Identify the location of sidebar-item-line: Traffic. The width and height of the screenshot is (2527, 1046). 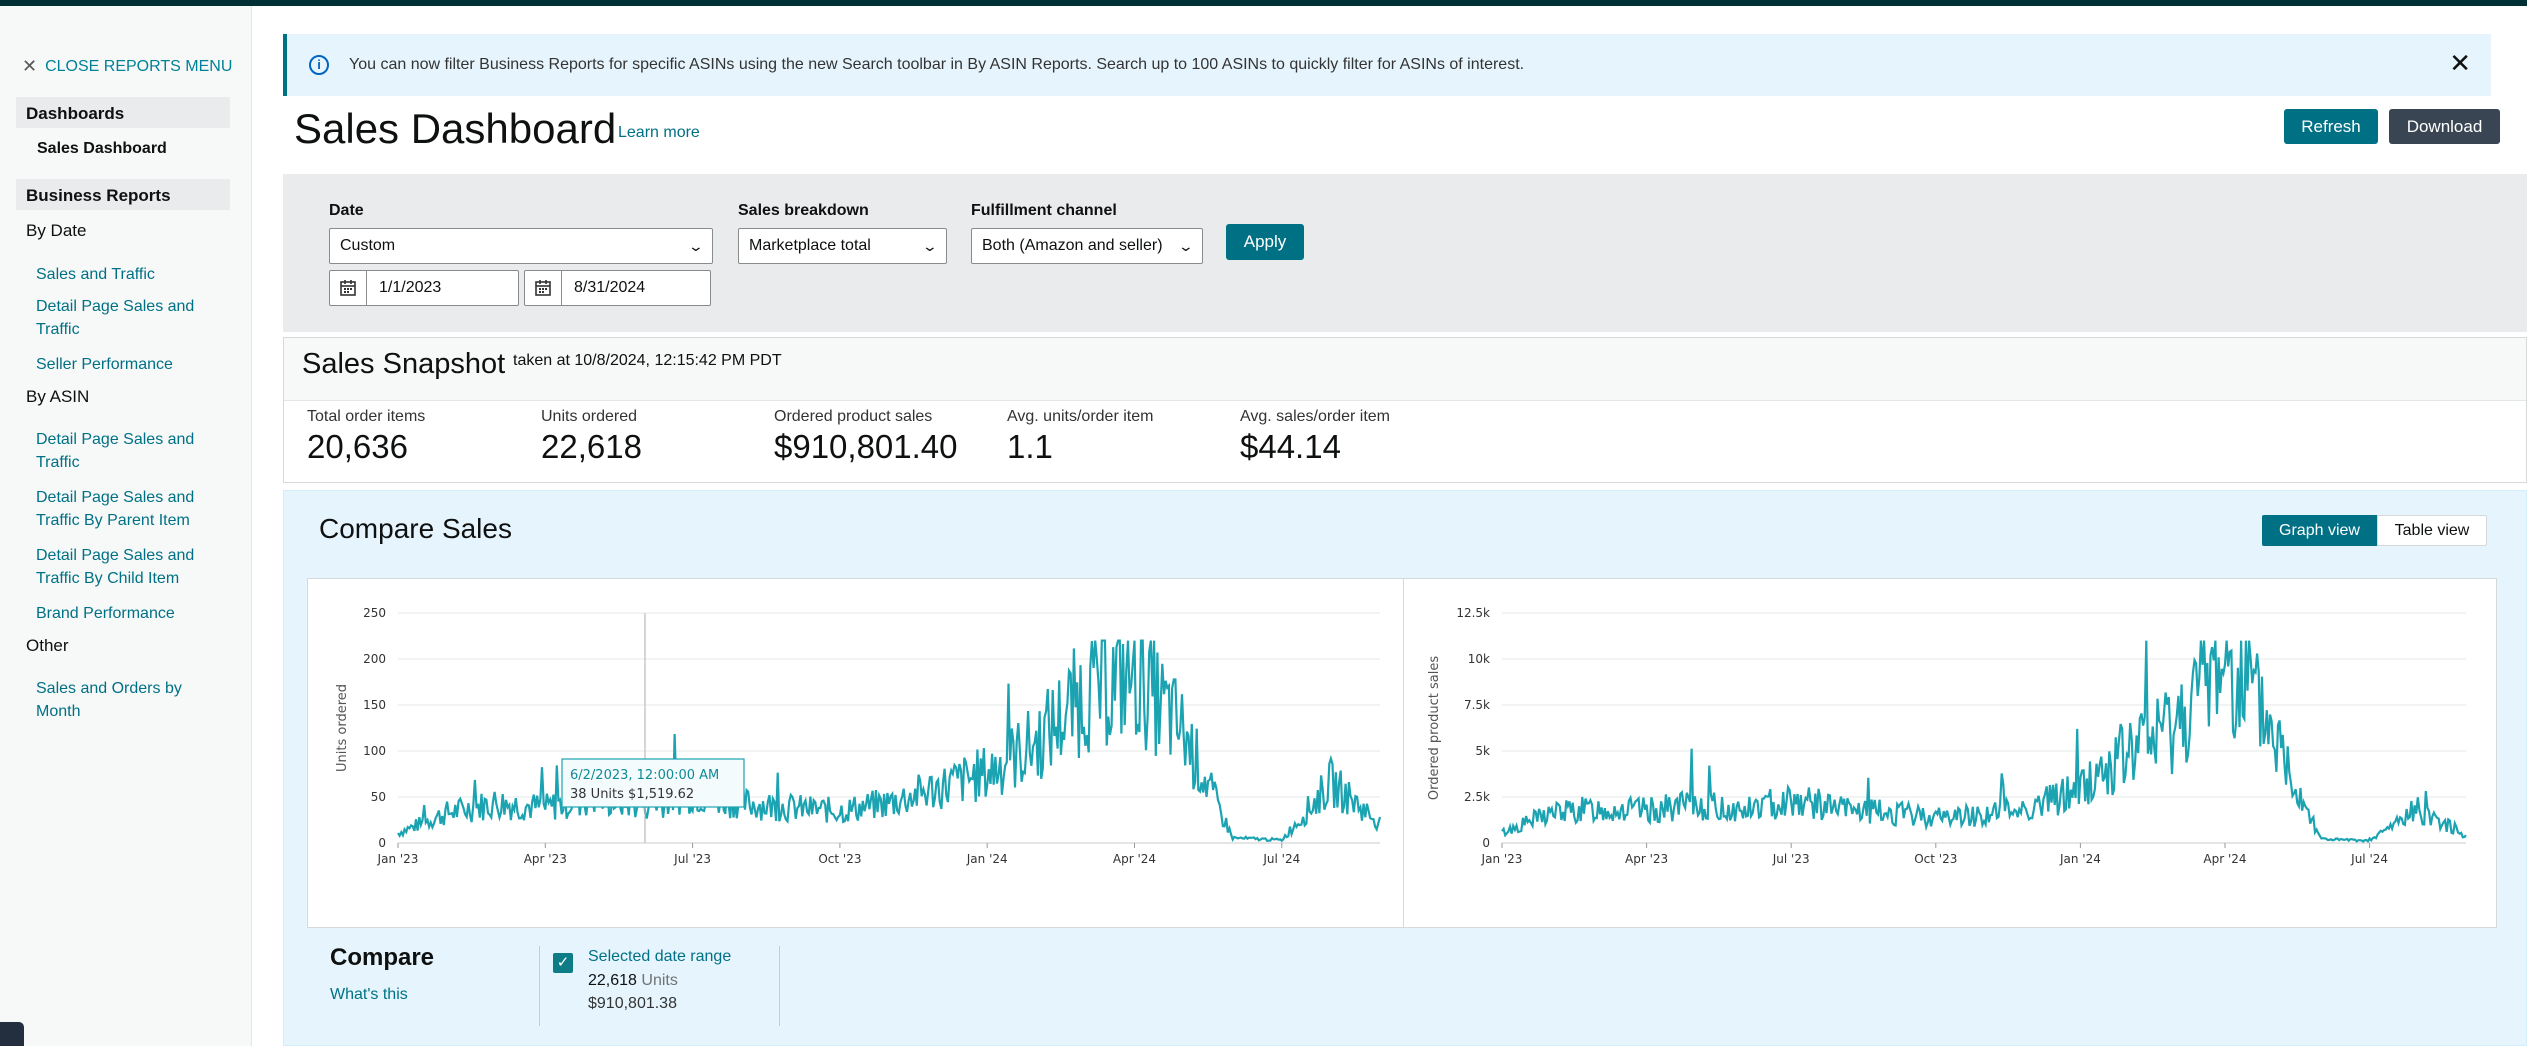
(58, 329).